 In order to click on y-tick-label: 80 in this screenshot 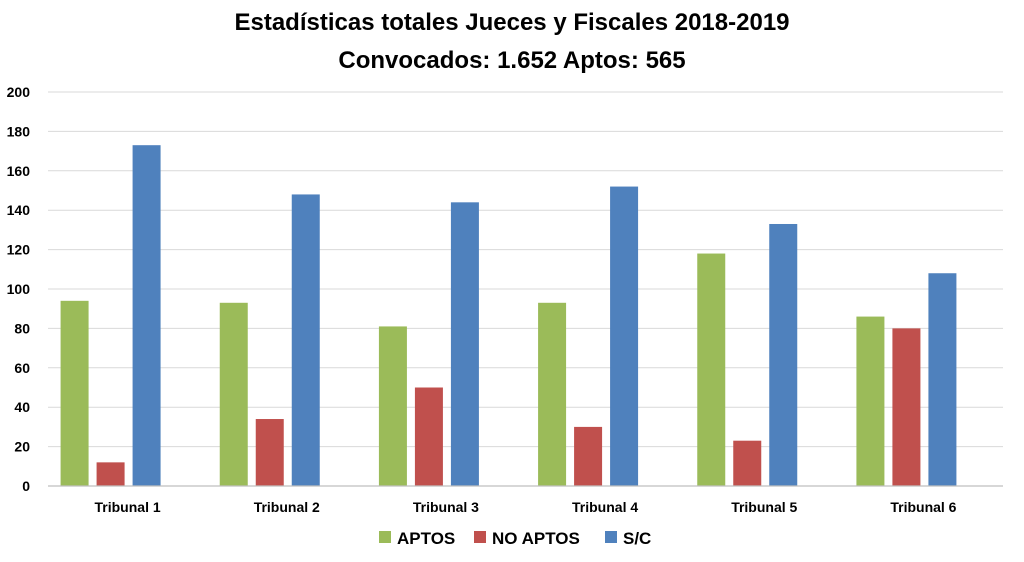, I will do `click(22, 328)`.